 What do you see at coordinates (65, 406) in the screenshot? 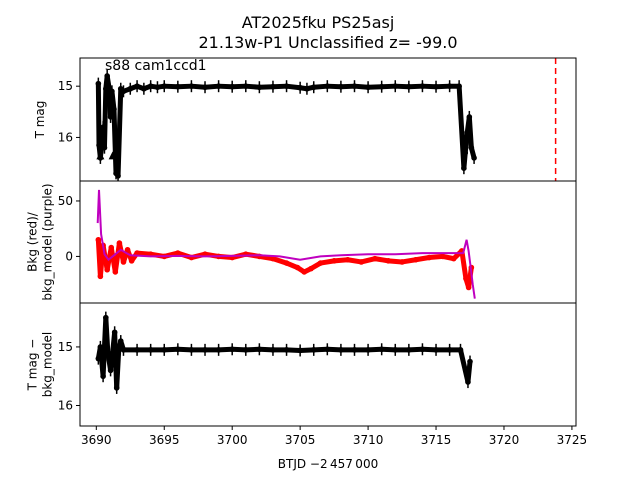
I see `y-tick-label: 16` at bounding box center [65, 406].